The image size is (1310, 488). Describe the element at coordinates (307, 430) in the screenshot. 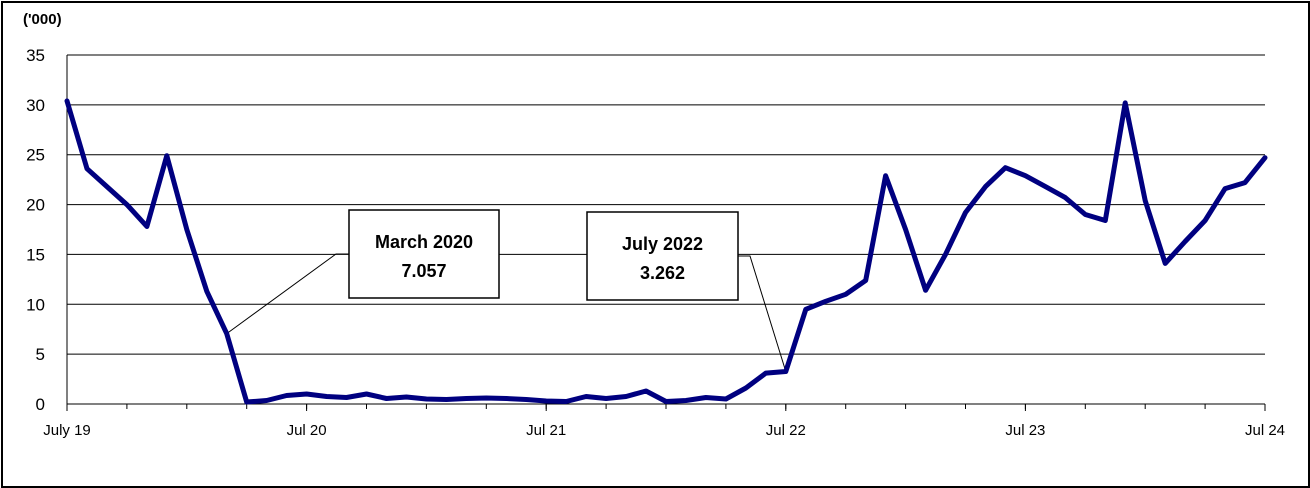

I see `x-tick-label: Jul 20` at that location.